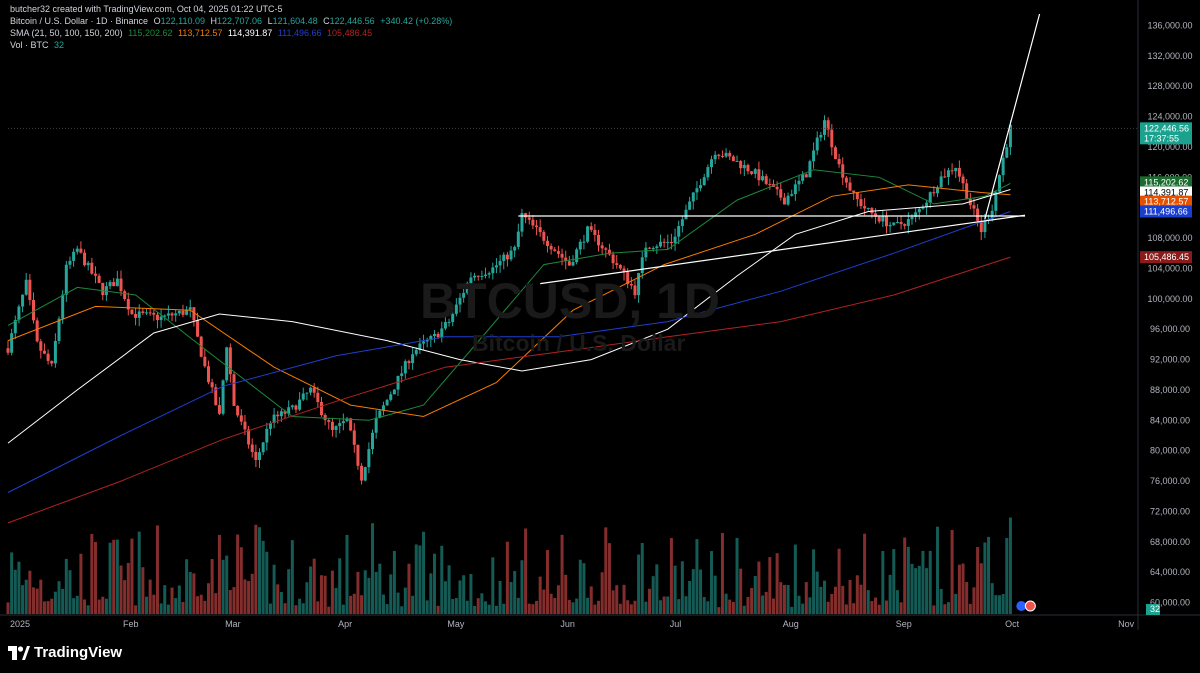  What do you see at coordinates (38, 45) in the screenshot?
I see `vol-legend: Vol · BTC 32` at bounding box center [38, 45].